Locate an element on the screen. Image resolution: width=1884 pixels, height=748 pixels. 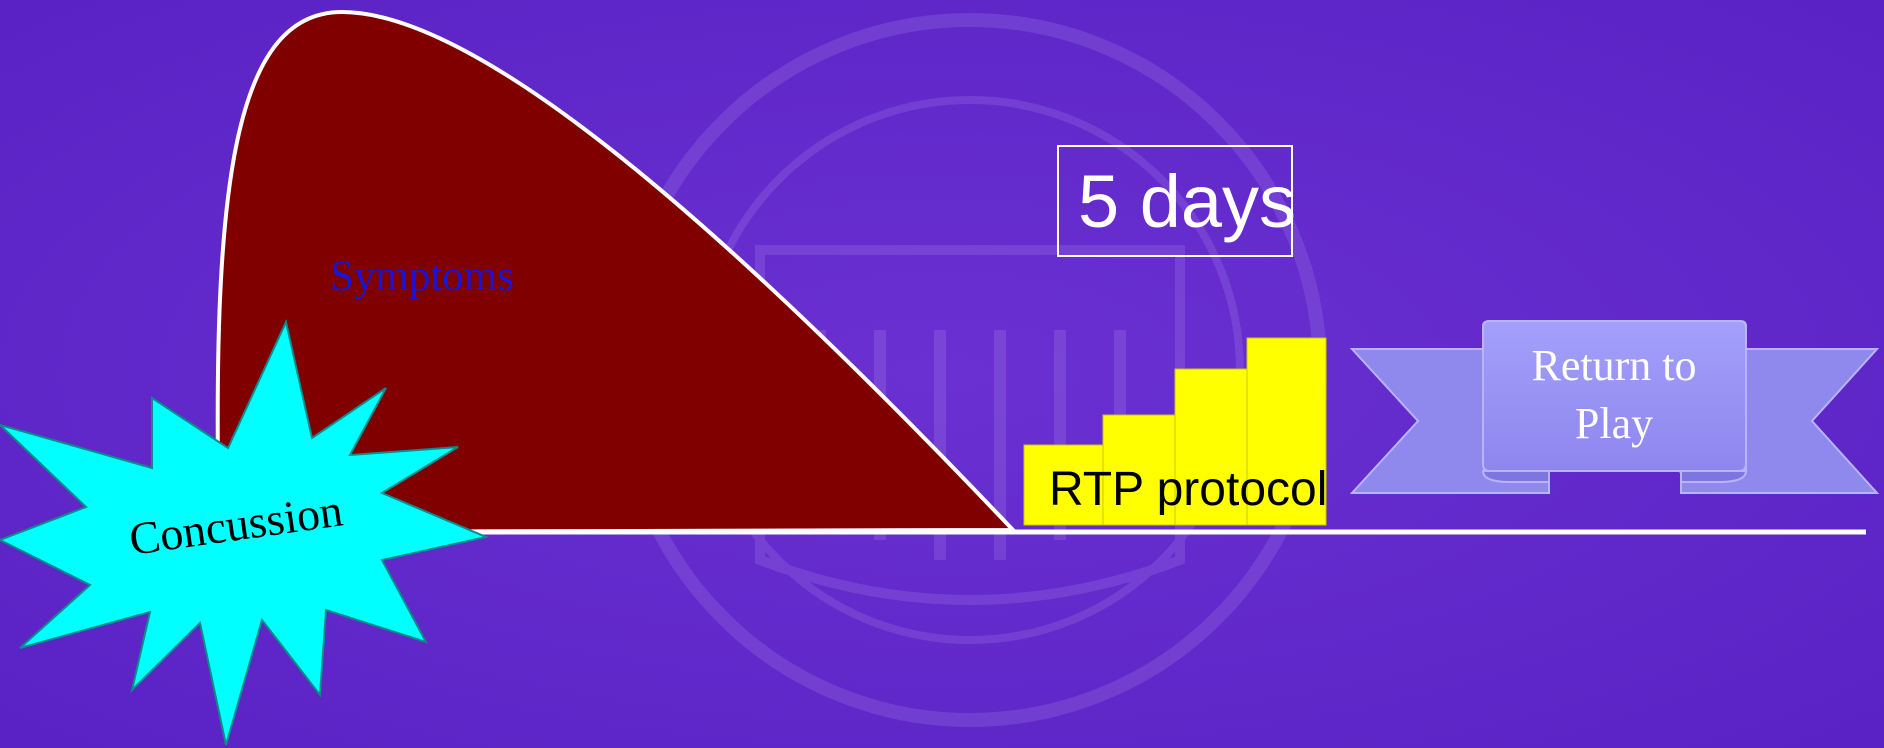
duration-box is located at coordinates (1175, 201).